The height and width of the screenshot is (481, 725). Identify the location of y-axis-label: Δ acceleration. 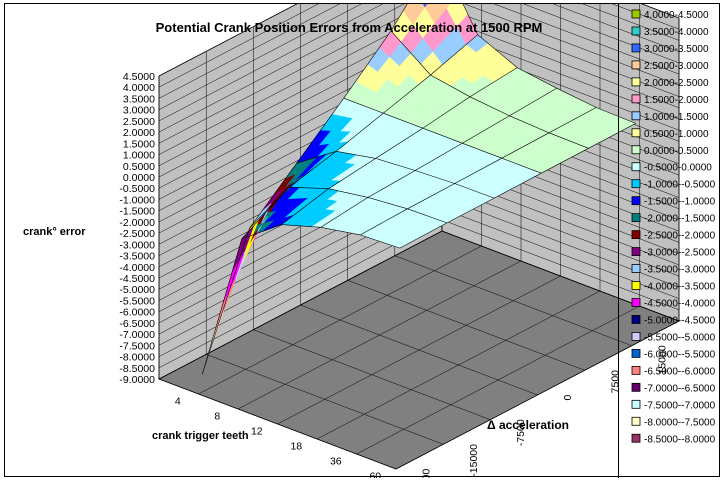
(528, 425).